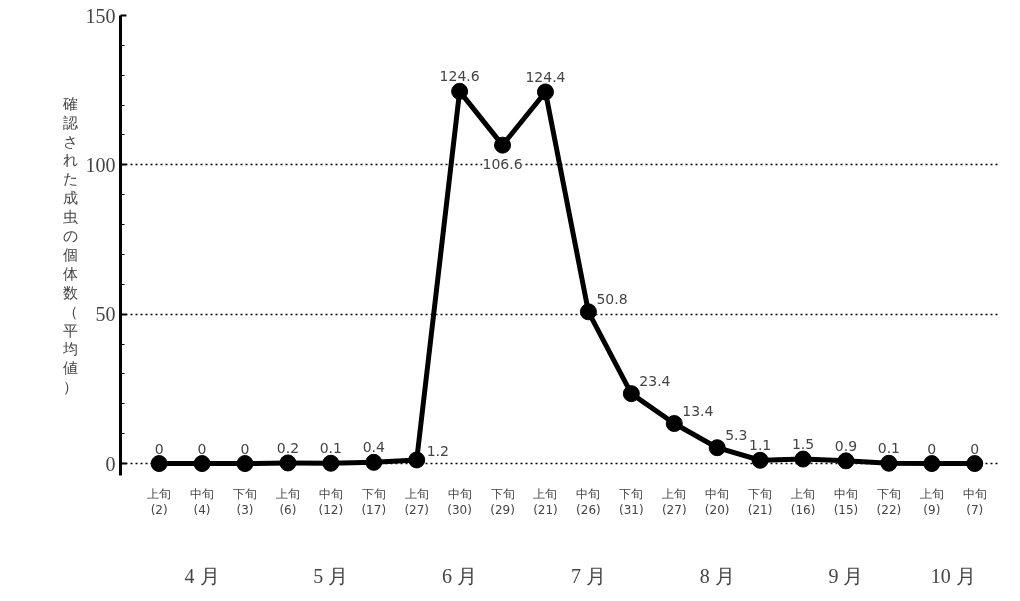  What do you see at coordinates (588, 576) in the screenshot?
I see `text: 7 月` at bounding box center [588, 576].